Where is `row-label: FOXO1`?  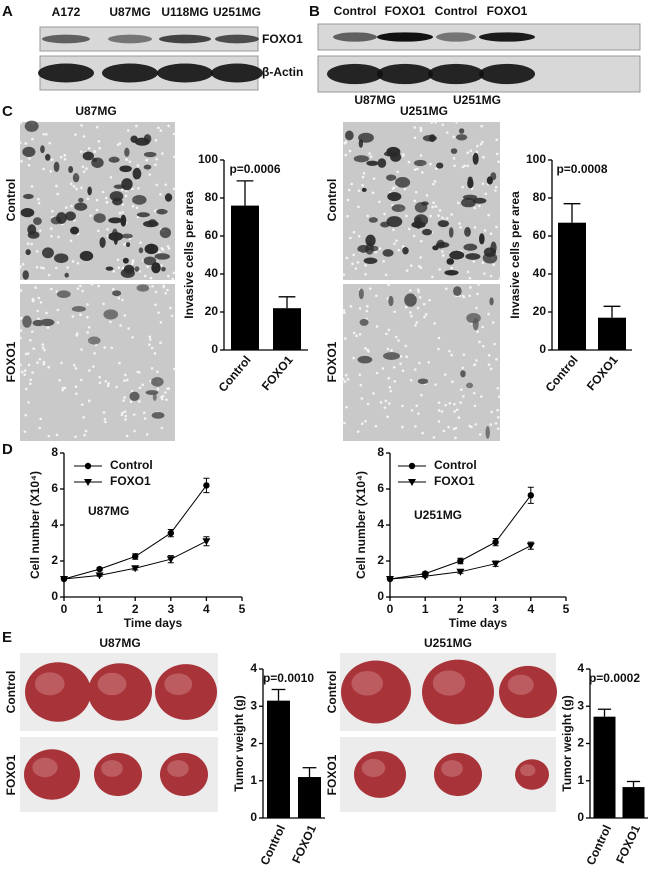
row-label: FOXO1 is located at coordinates (11, 774).